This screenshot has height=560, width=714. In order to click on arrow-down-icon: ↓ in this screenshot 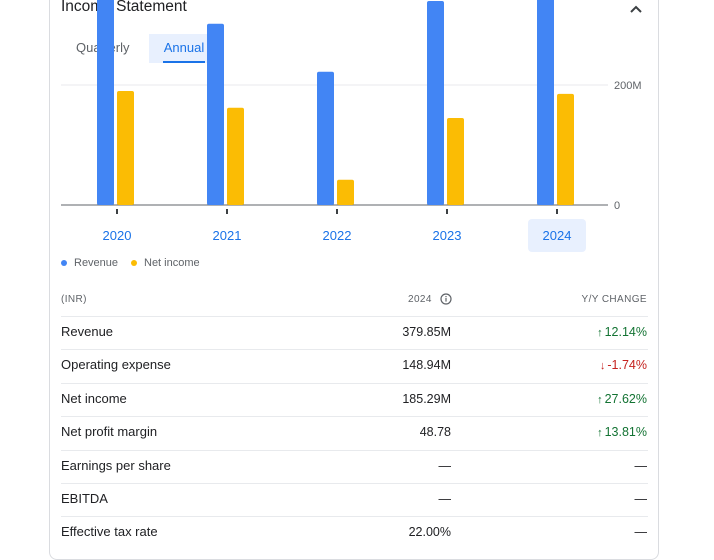, I will do `click(602, 366)`.